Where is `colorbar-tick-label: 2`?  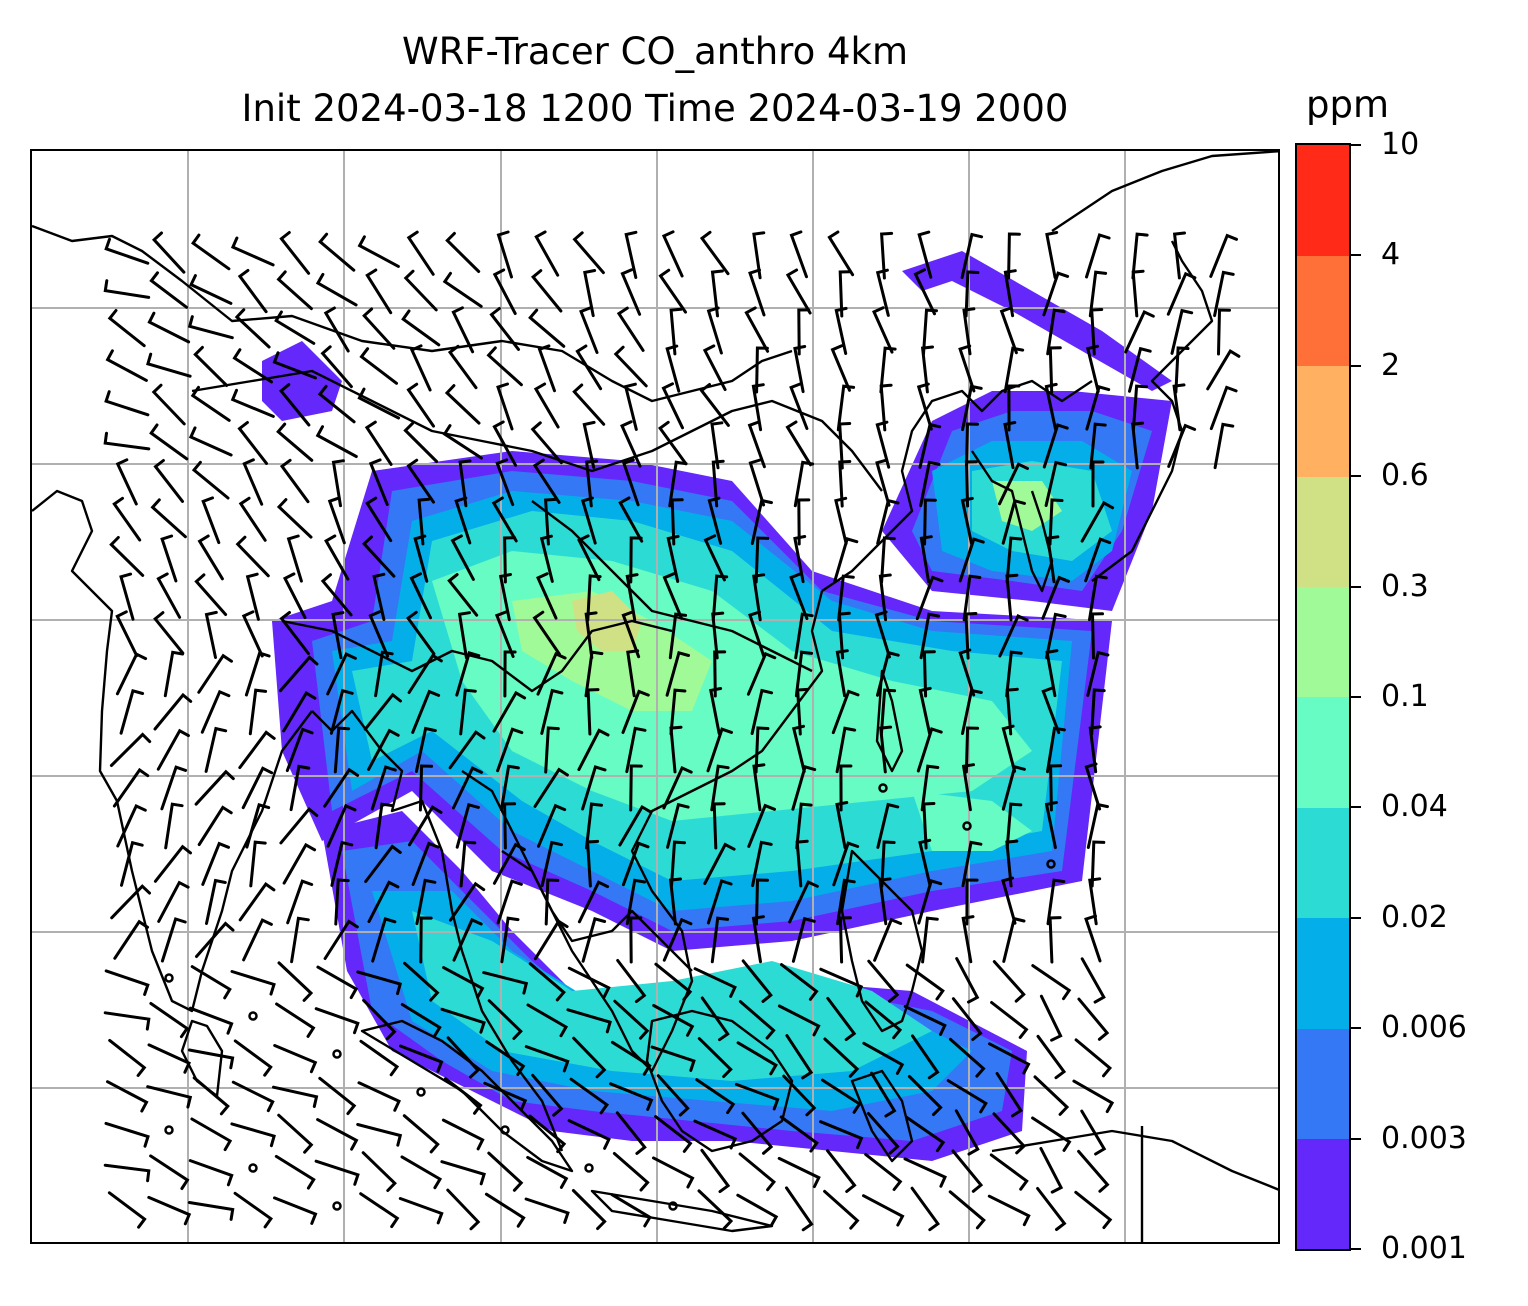
colorbar-tick-label: 2 is located at coordinates (1391, 365).